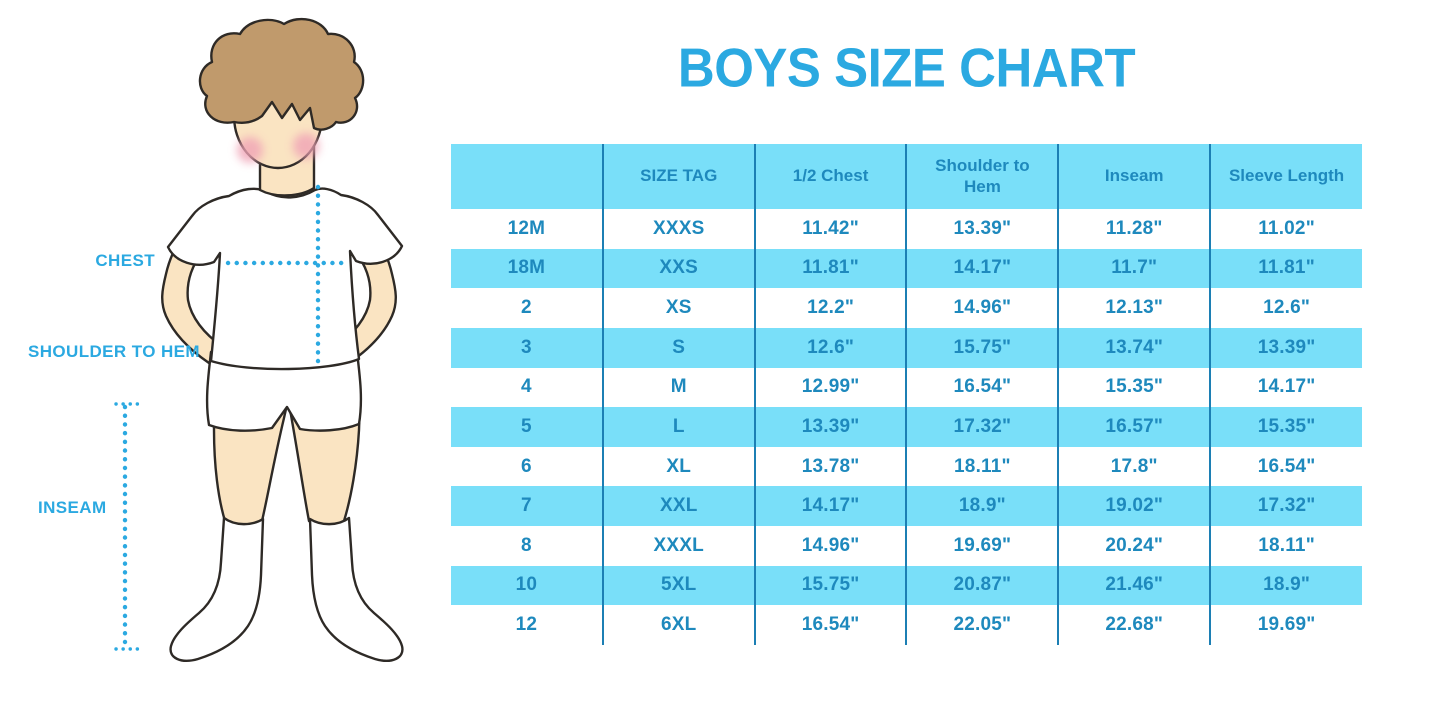 This screenshot has height=723, width=1445. What do you see at coordinates (982, 585) in the screenshot?
I see `size-cell: 20.87"` at bounding box center [982, 585].